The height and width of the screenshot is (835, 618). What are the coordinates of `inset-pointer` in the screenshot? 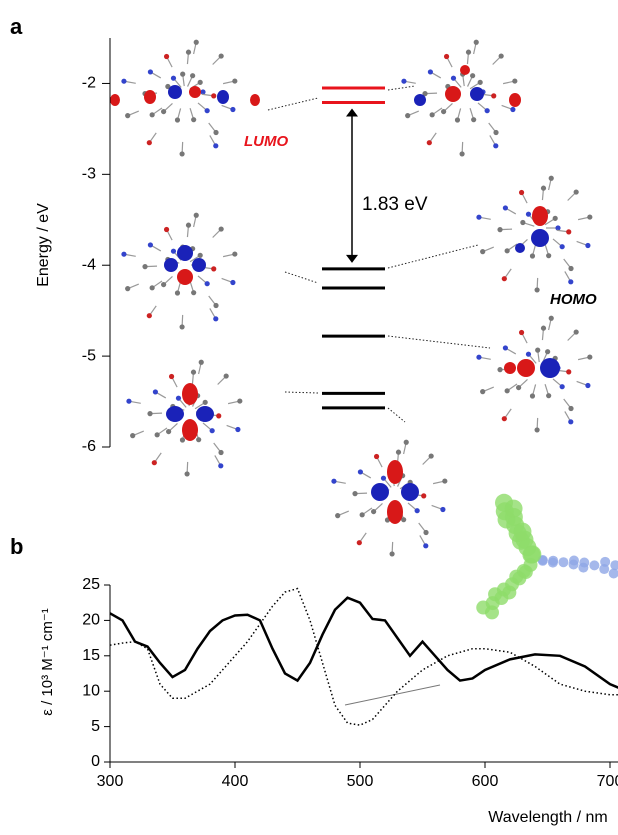 It's located at (392, 695).